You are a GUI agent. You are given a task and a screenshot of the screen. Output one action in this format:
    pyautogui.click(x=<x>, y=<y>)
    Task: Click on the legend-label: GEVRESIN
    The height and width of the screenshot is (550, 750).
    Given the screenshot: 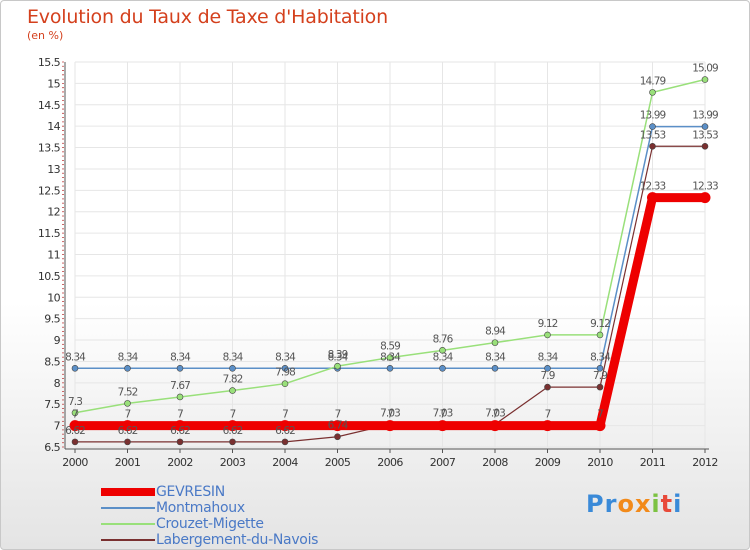 What is the action you would take?
    pyautogui.click(x=190, y=492)
    